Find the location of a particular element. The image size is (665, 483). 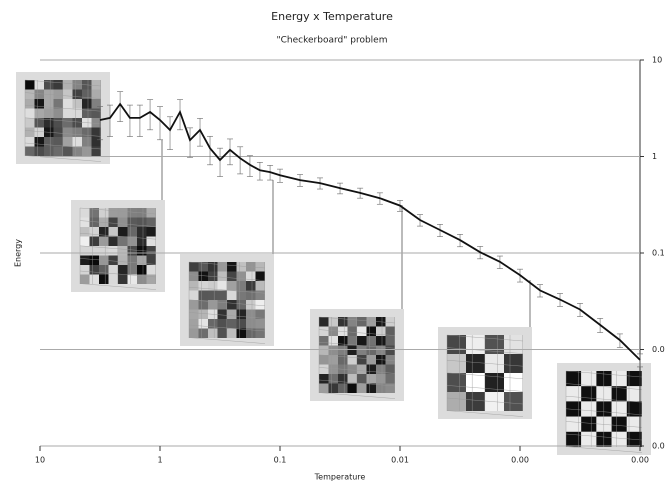

y-tick-label: 0.1 is located at coordinates (658, 253).